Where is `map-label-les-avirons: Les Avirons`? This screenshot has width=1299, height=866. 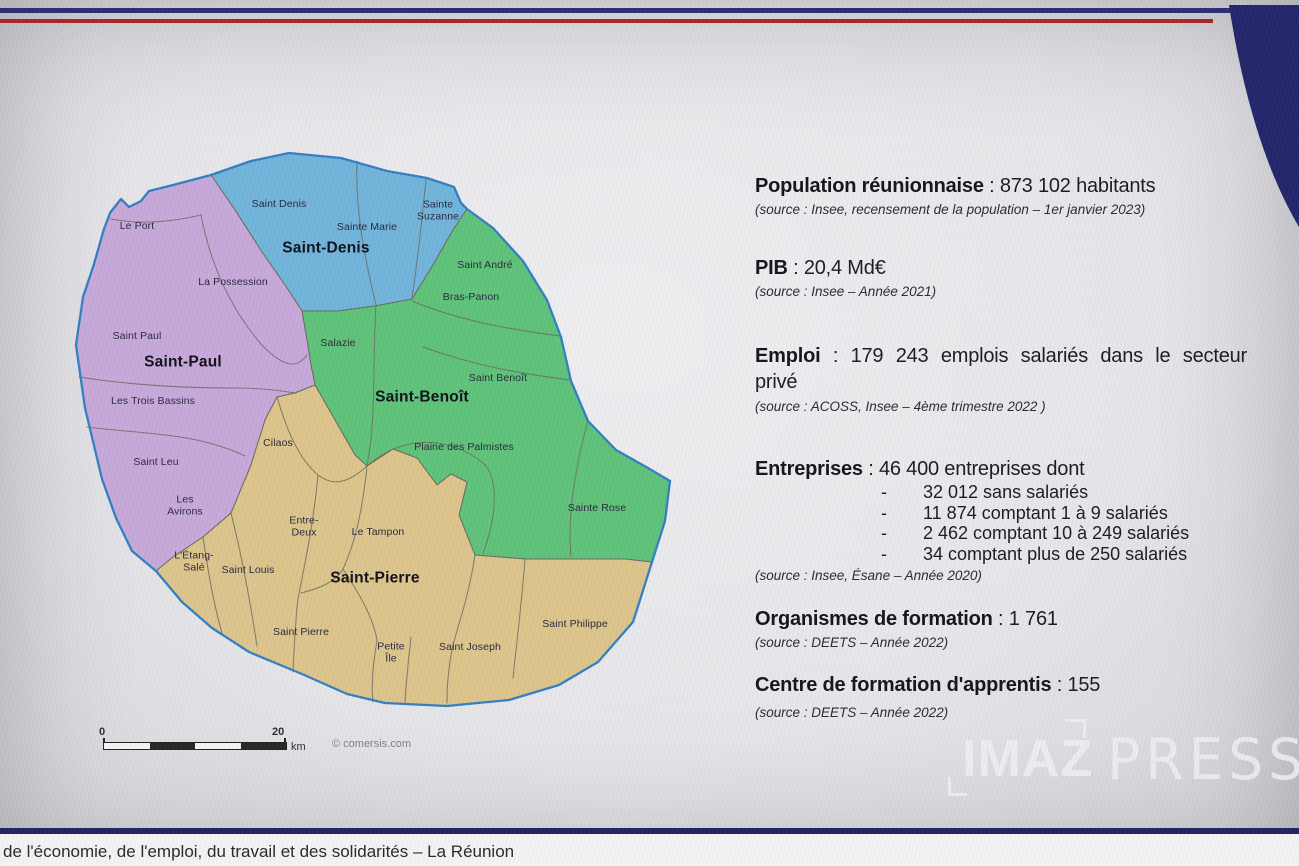
map-label-les-avirons: Les Avirons is located at coordinates (185, 505).